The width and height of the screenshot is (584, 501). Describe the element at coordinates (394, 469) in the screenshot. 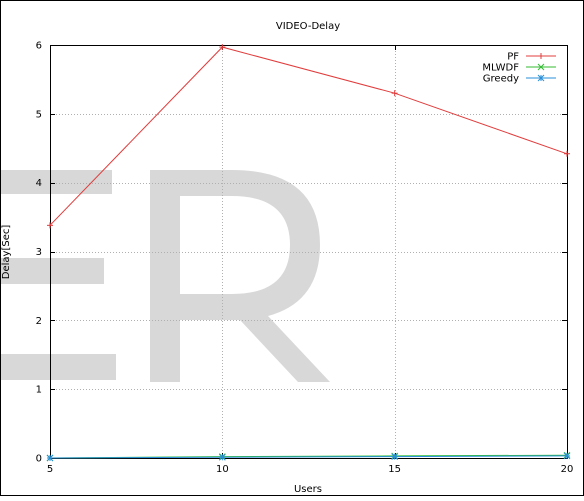

I see `x-tick-label: 15` at that location.